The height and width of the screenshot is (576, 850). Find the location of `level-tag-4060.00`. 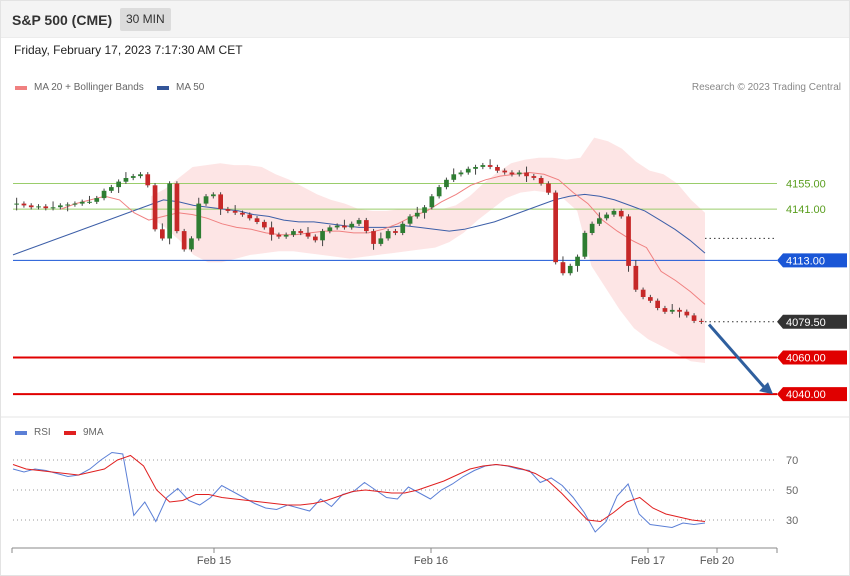

level-tag-4060.00 is located at coordinates (812, 357).